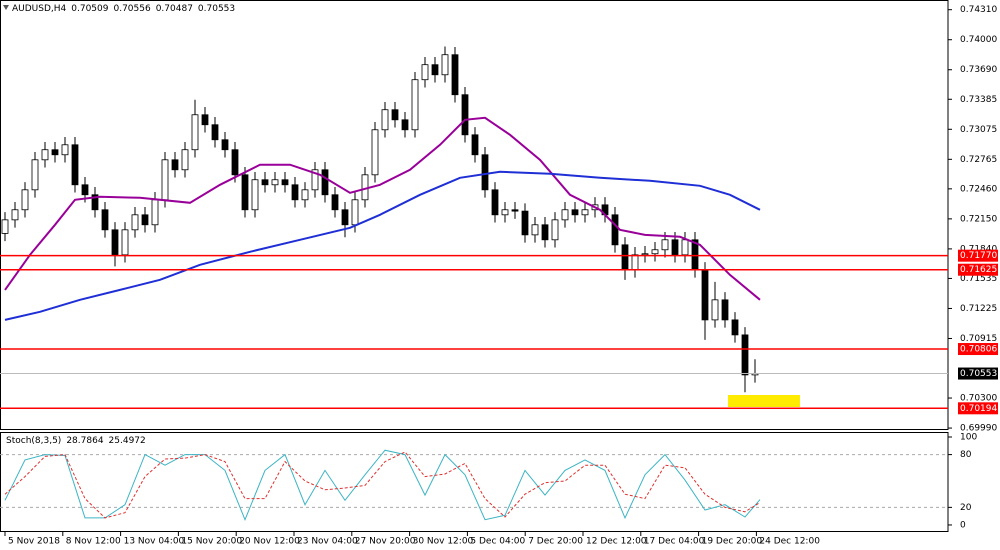  I want to click on y-tick-label: 0.72765, so click(978, 160).